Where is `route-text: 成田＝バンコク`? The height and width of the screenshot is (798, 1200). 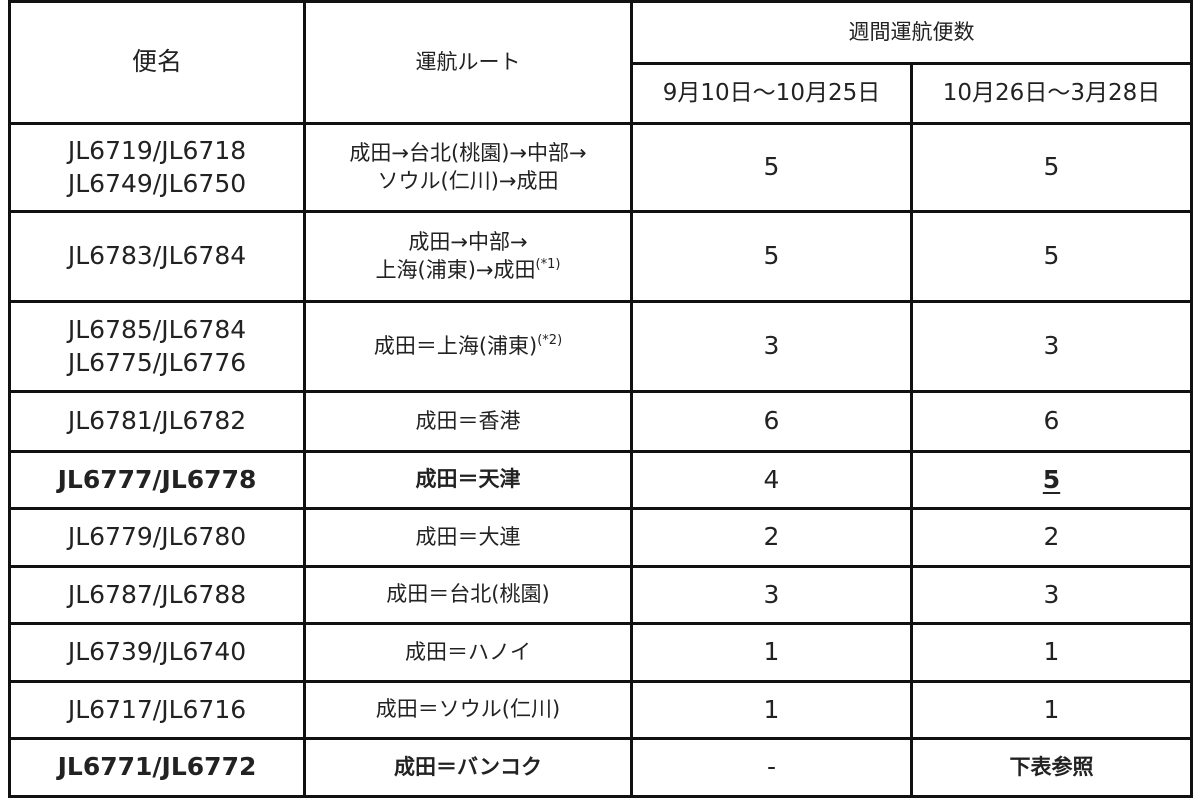
route-text: 成田＝バンコク is located at coordinates (468, 766).